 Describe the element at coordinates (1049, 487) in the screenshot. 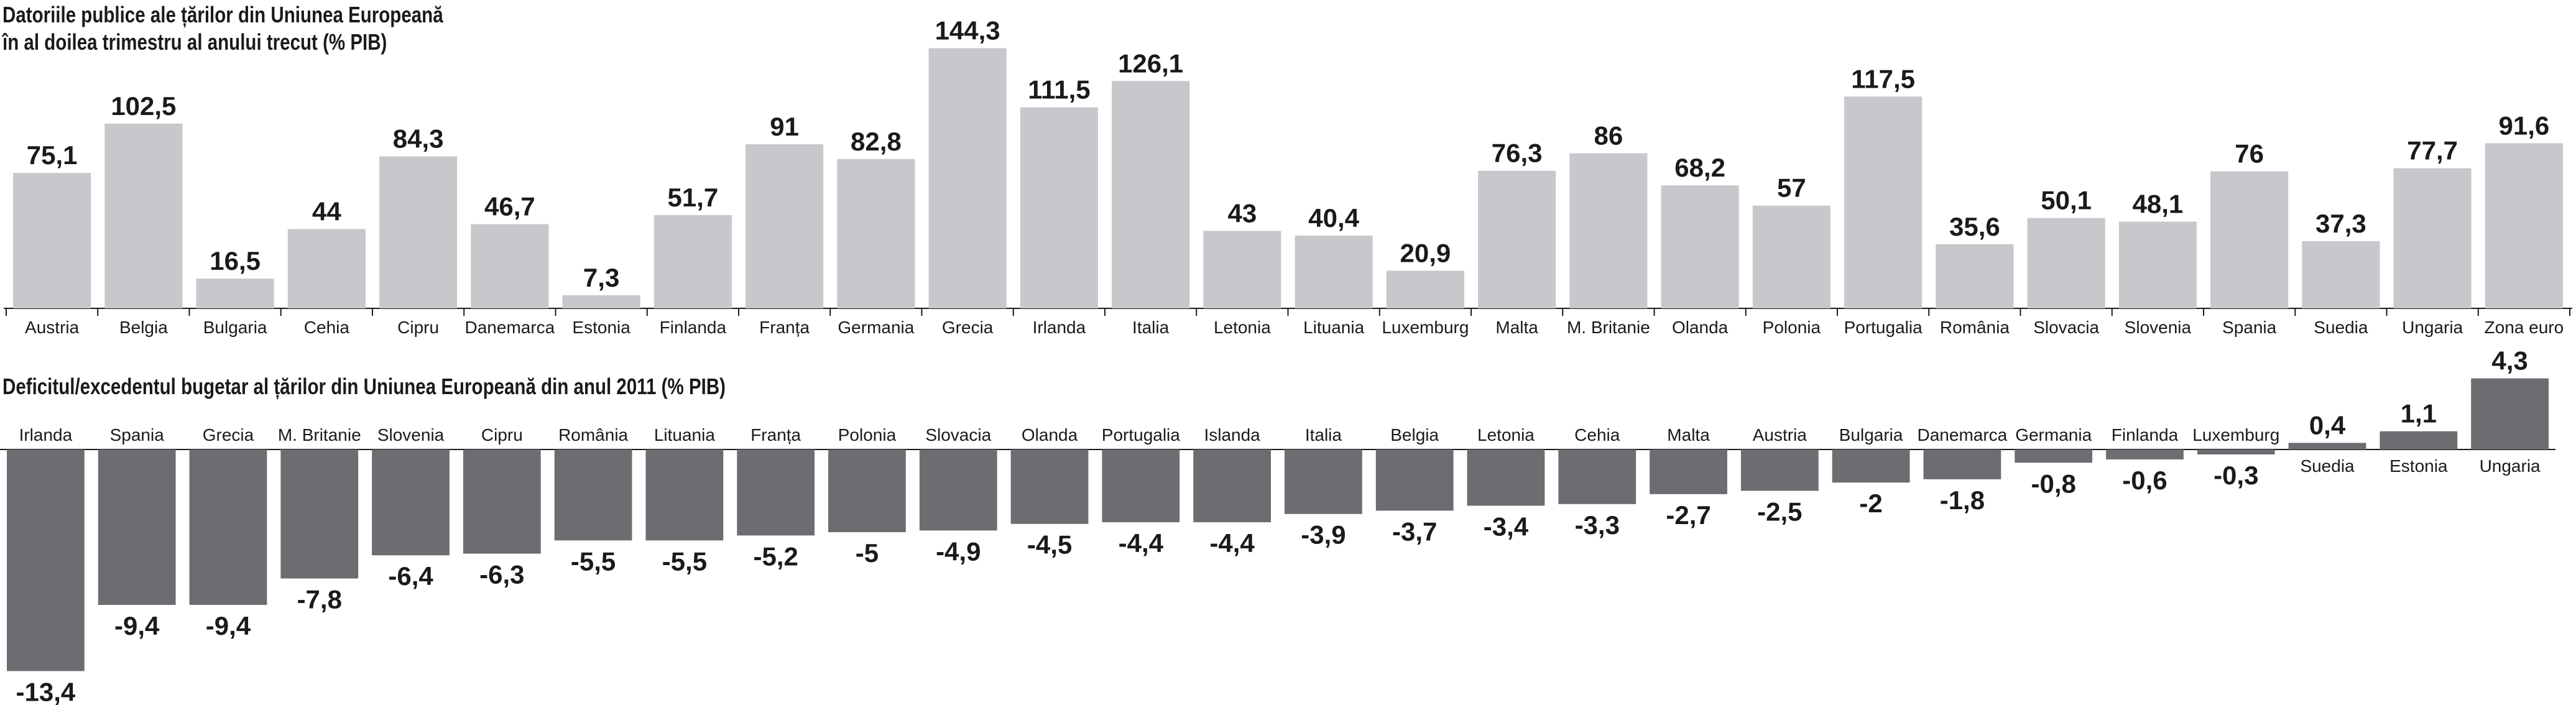

I see `deficit-bar-olanda` at that location.